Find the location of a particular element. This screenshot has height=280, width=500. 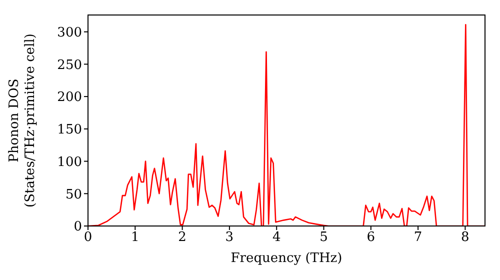

y-tick-label: 300 is located at coordinates (69, 32).